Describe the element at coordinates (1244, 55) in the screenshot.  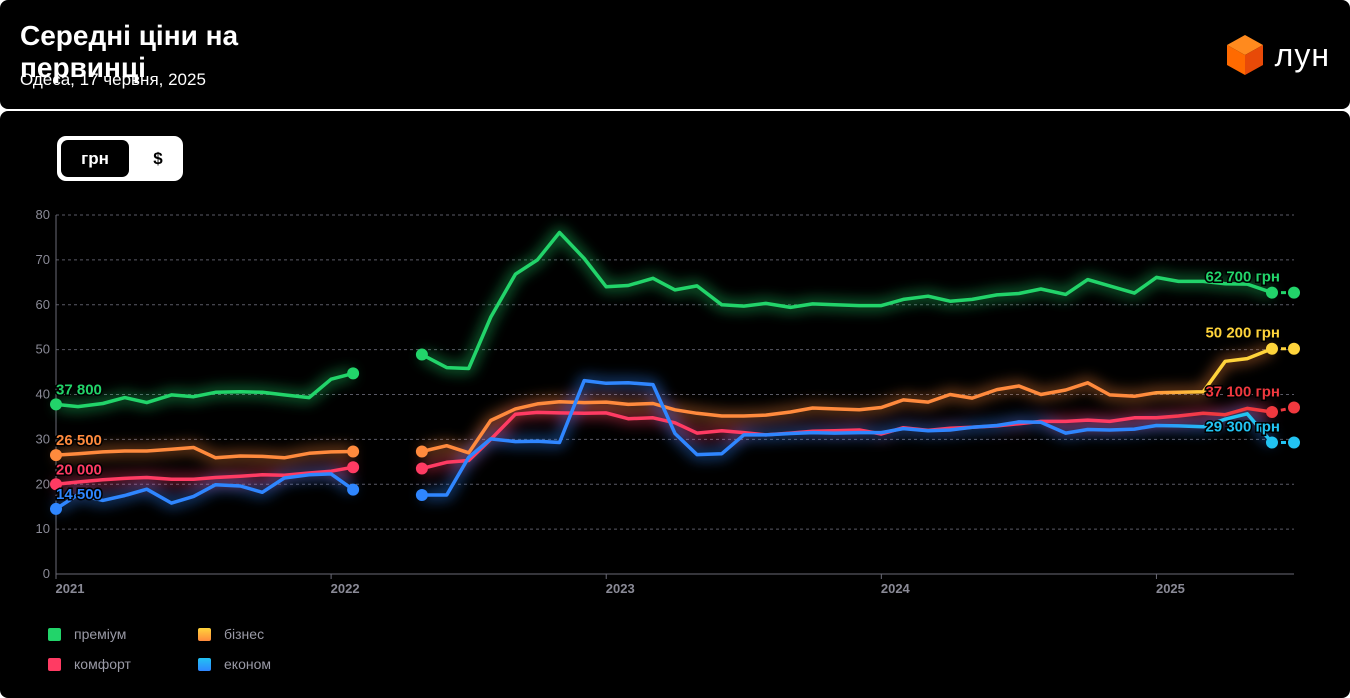
I see `orange-cube-icon` at that location.